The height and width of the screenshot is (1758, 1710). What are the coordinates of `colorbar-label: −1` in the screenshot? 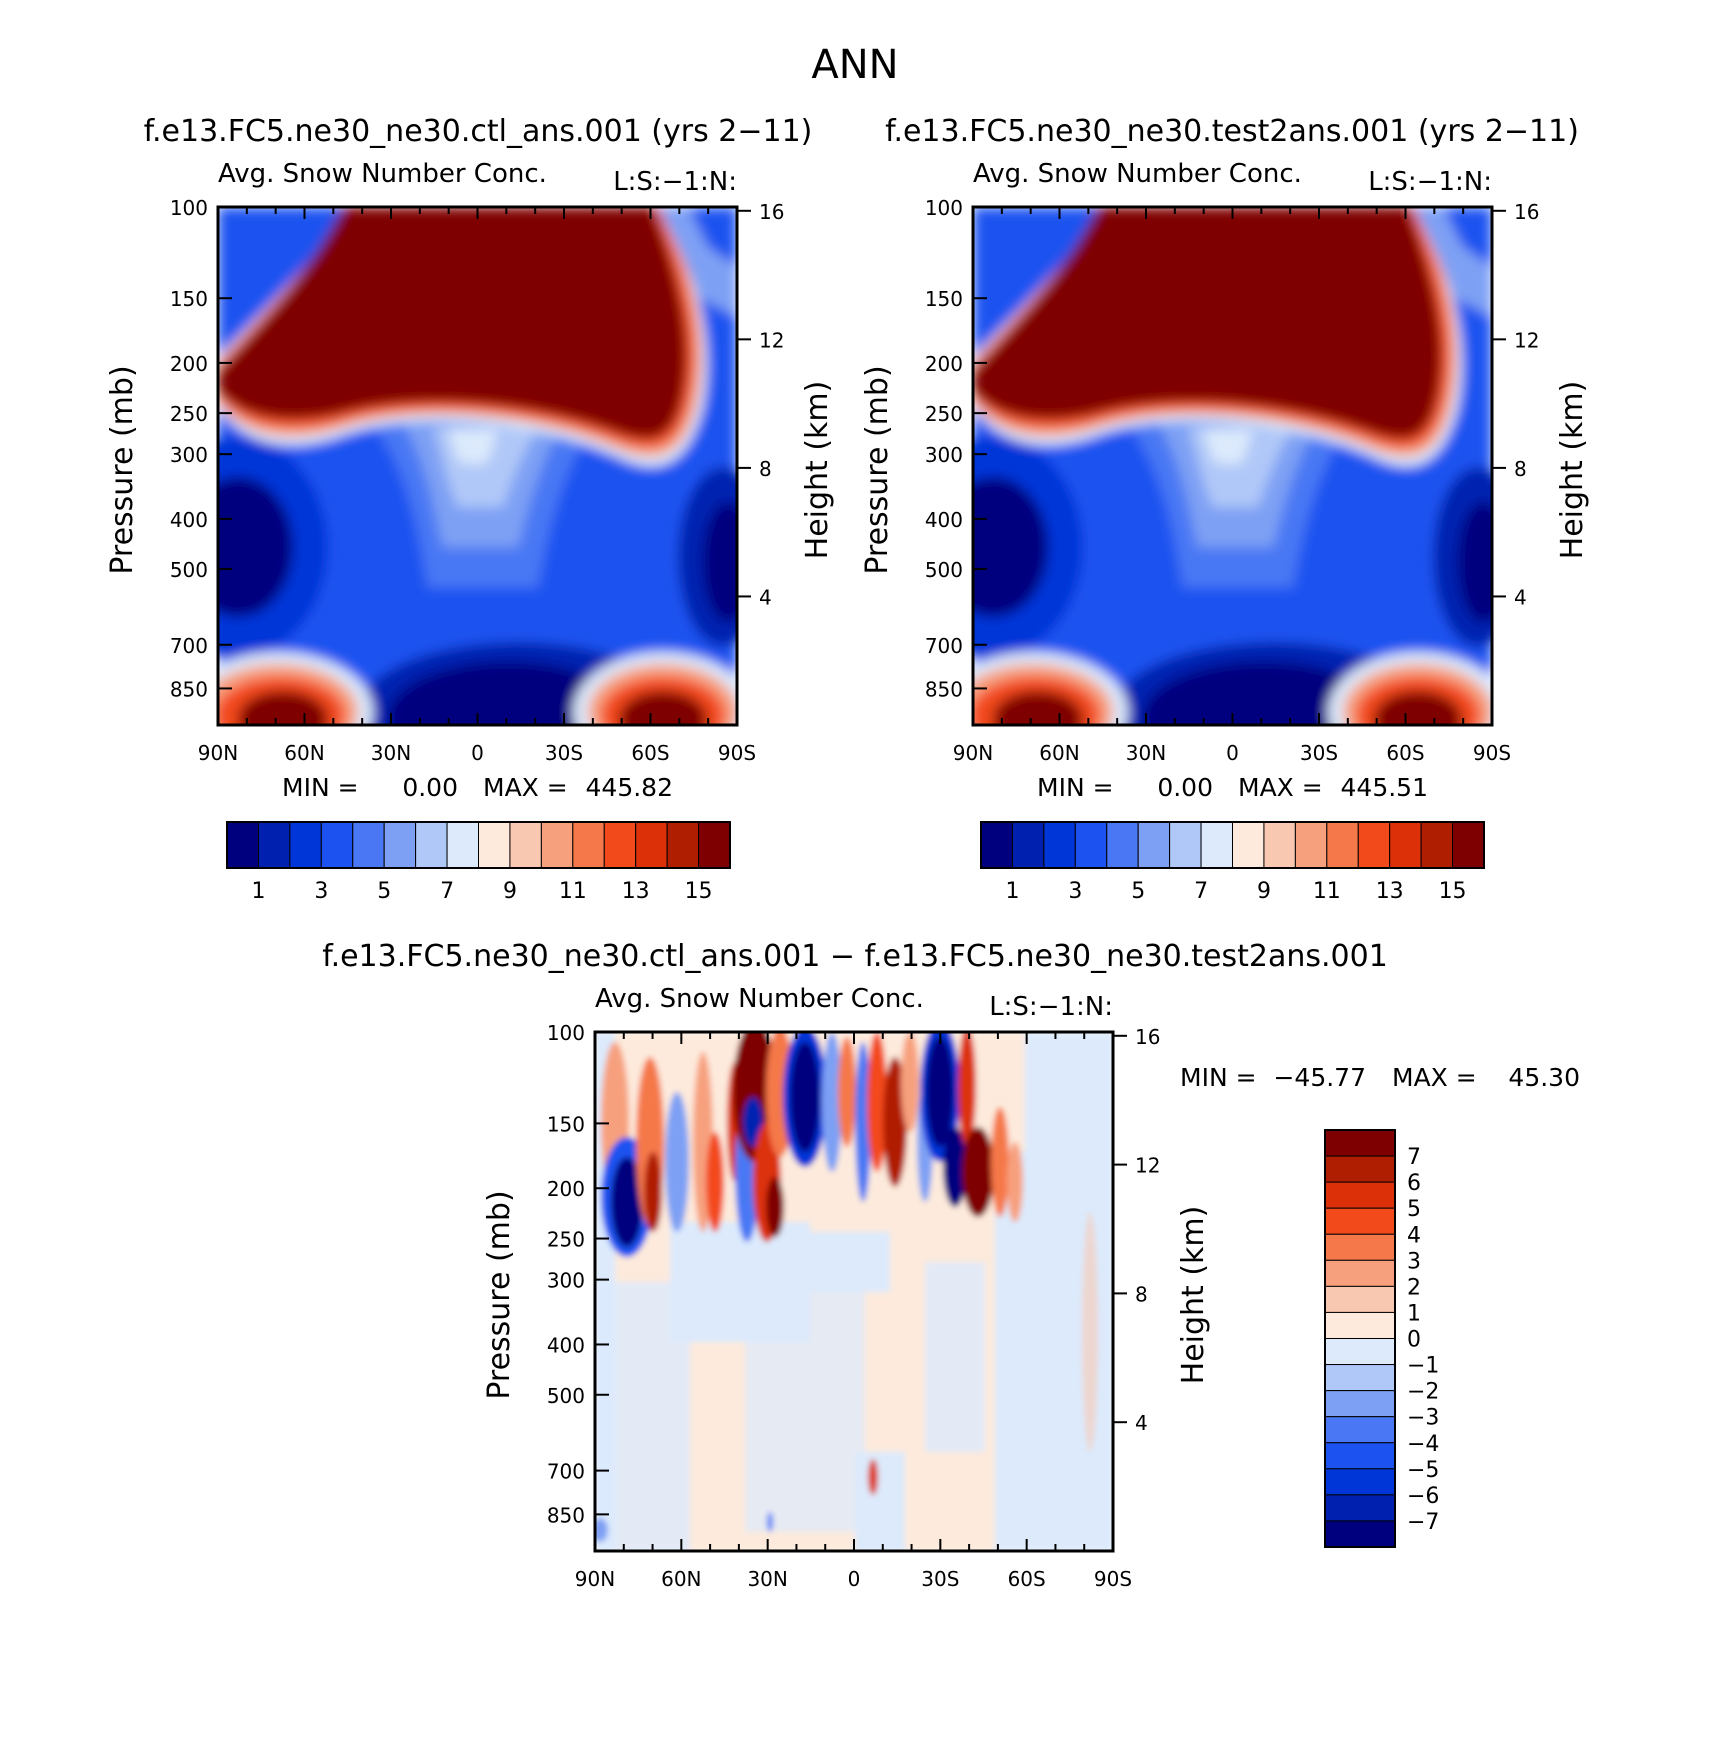 It's located at (1423, 1366).